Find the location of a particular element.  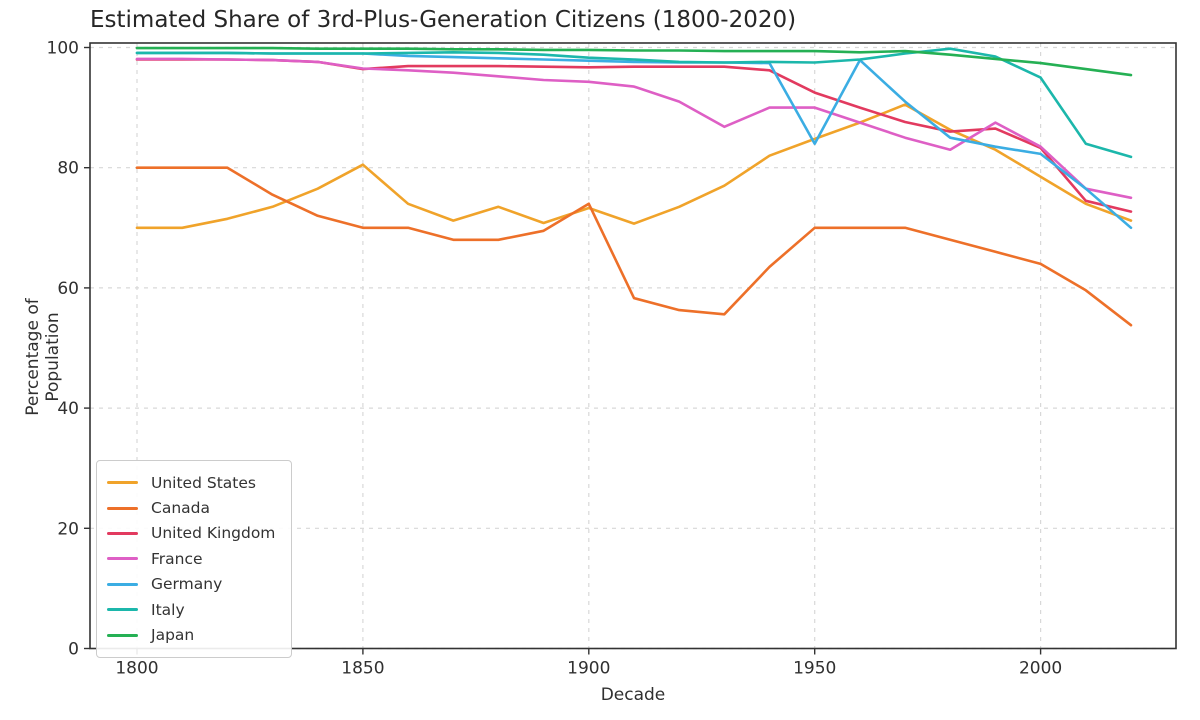

y-tick-label-0: 0 is located at coordinates (73, 650).